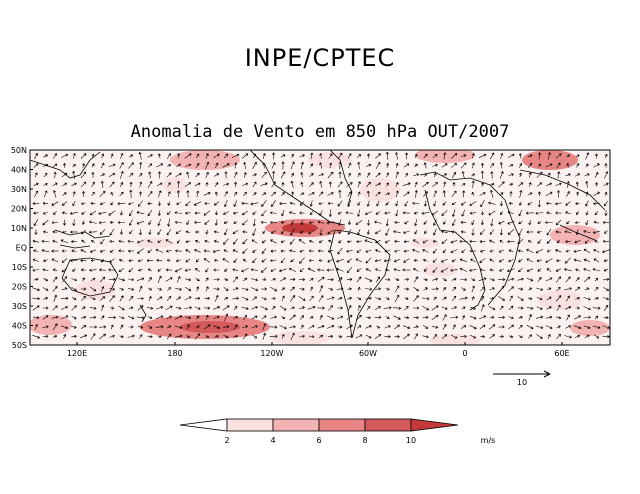  I want to click on longitude-label: 0, so click(464, 353).